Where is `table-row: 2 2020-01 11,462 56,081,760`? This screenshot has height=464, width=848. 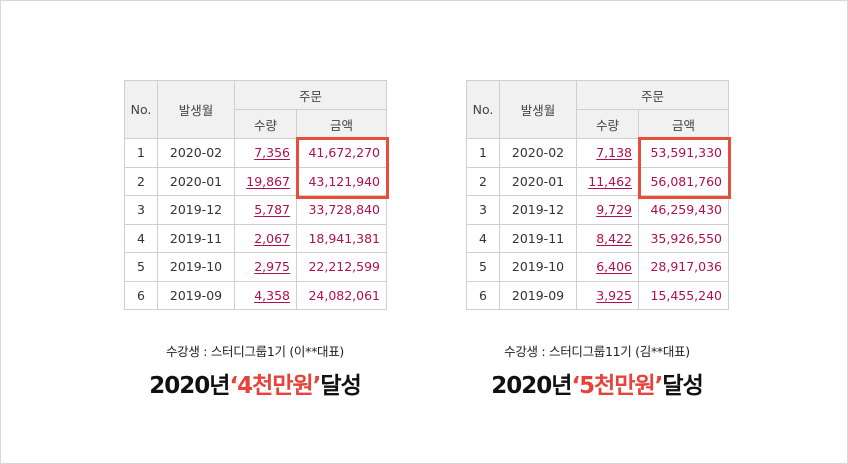 table-row: 2 2020-01 11,462 56,081,760 is located at coordinates (598, 181).